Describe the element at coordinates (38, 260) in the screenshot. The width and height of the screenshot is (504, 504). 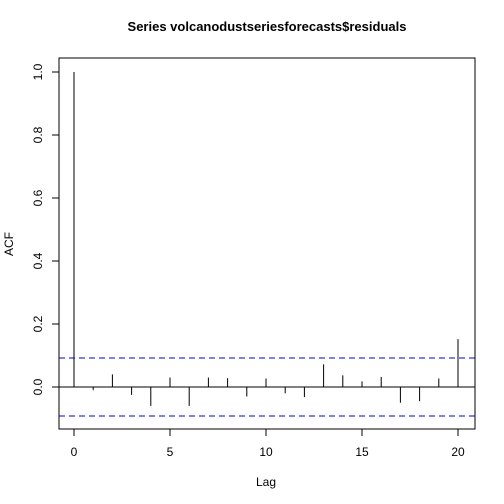
I see `y-tick-label: 0.4` at that location.